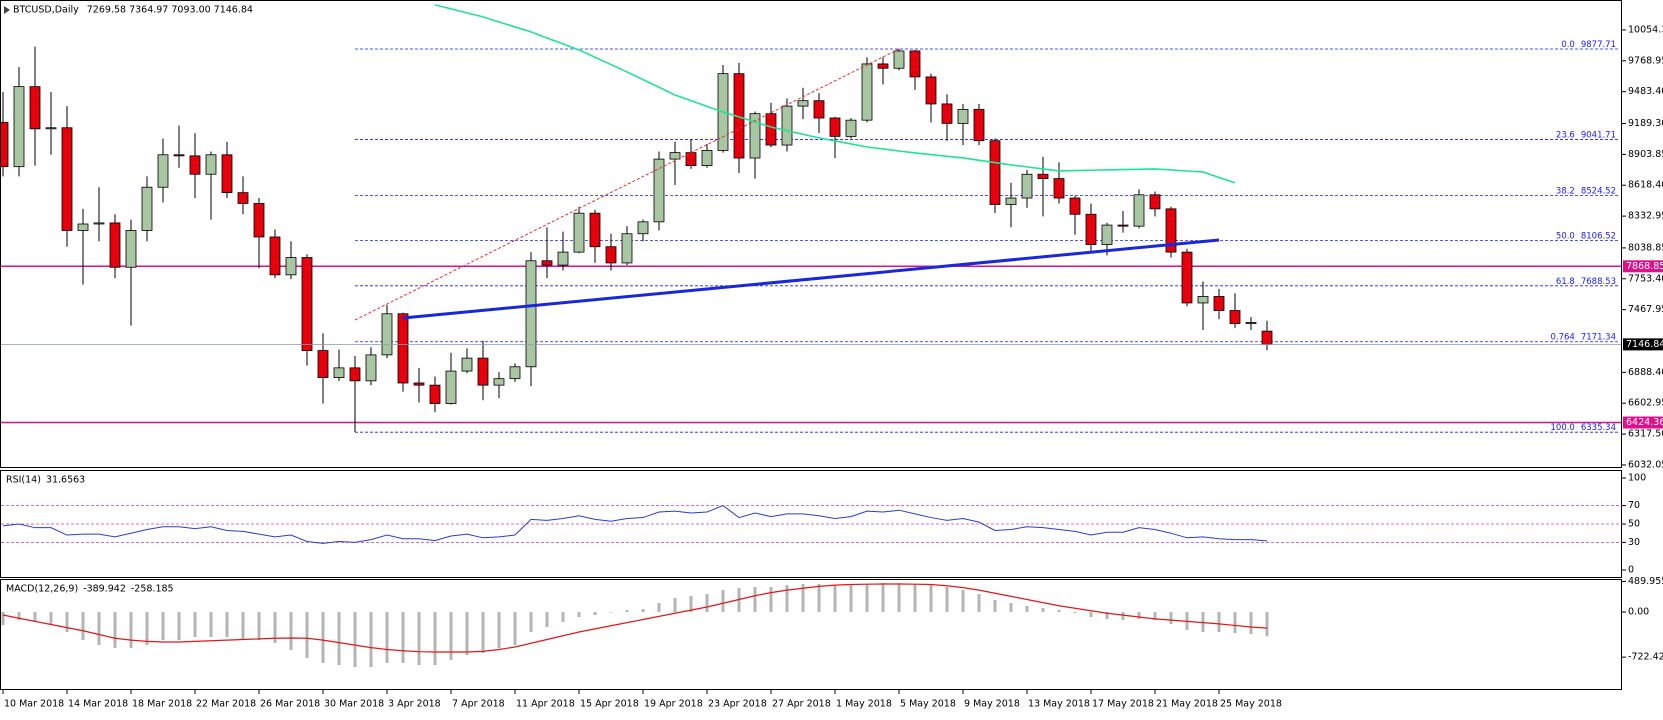  Describe the element at coordinates (1645, 91) in the screenshot. I see `y-tick-label: 9483.40` at that location.